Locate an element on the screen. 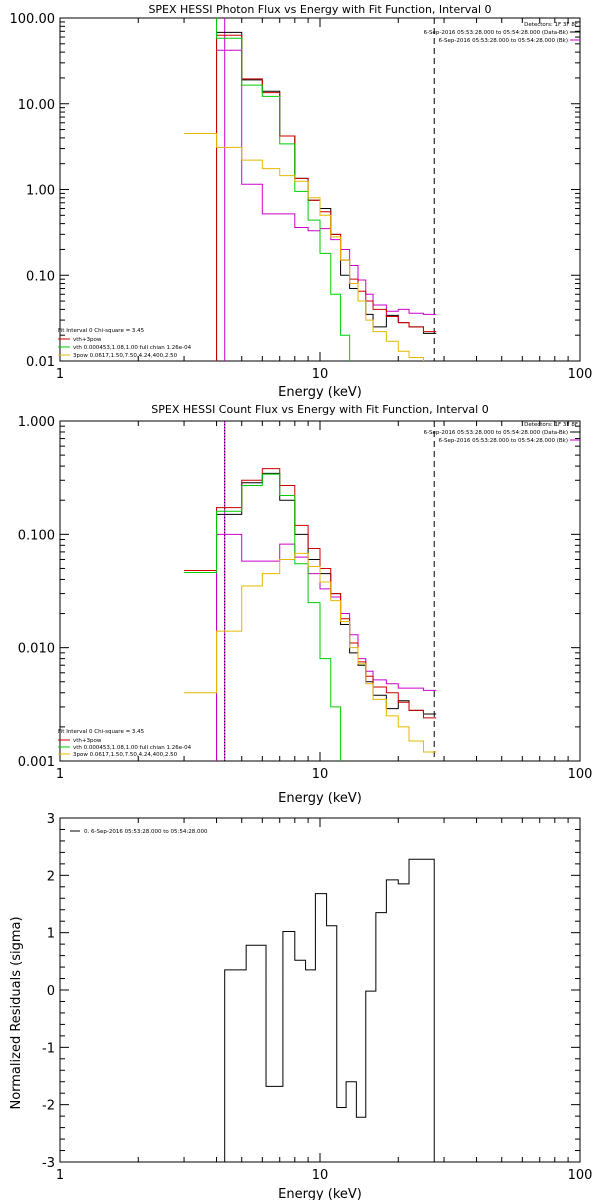  y-tick-label: 1.000 is located at coordinates (36, 422).